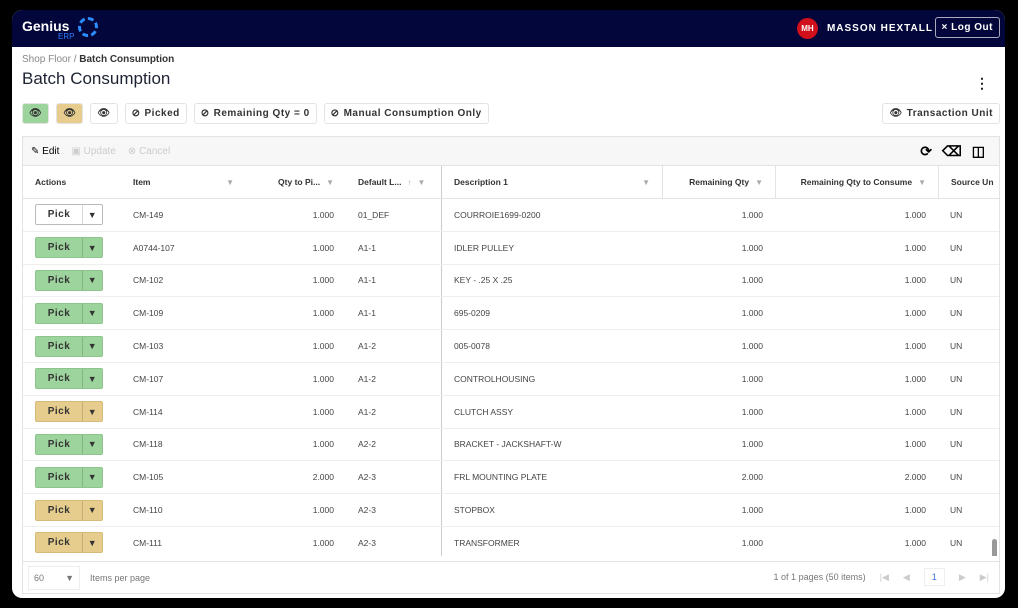  What do you see at coordinates (984, 576) in the screenshot?
I see `last-page-icon: ▶|` at bounding box center [984, 576].